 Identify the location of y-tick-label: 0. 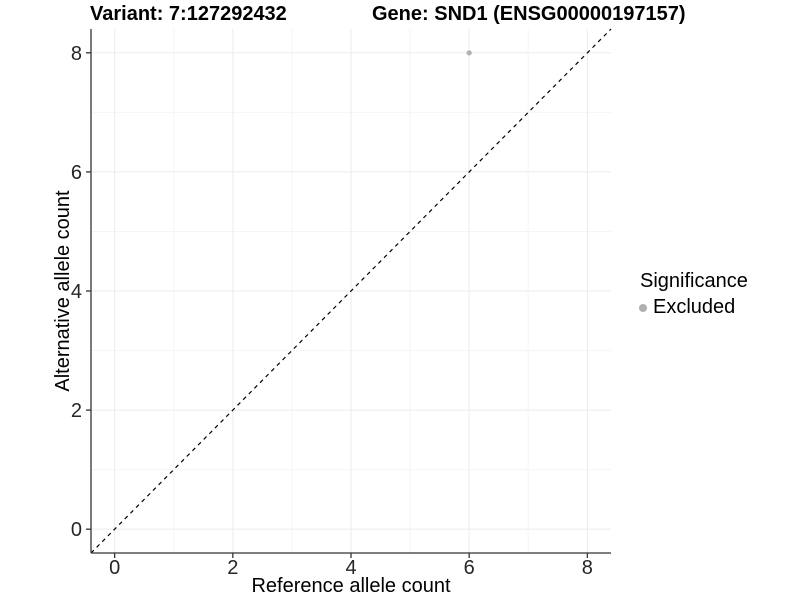
(76, 530).